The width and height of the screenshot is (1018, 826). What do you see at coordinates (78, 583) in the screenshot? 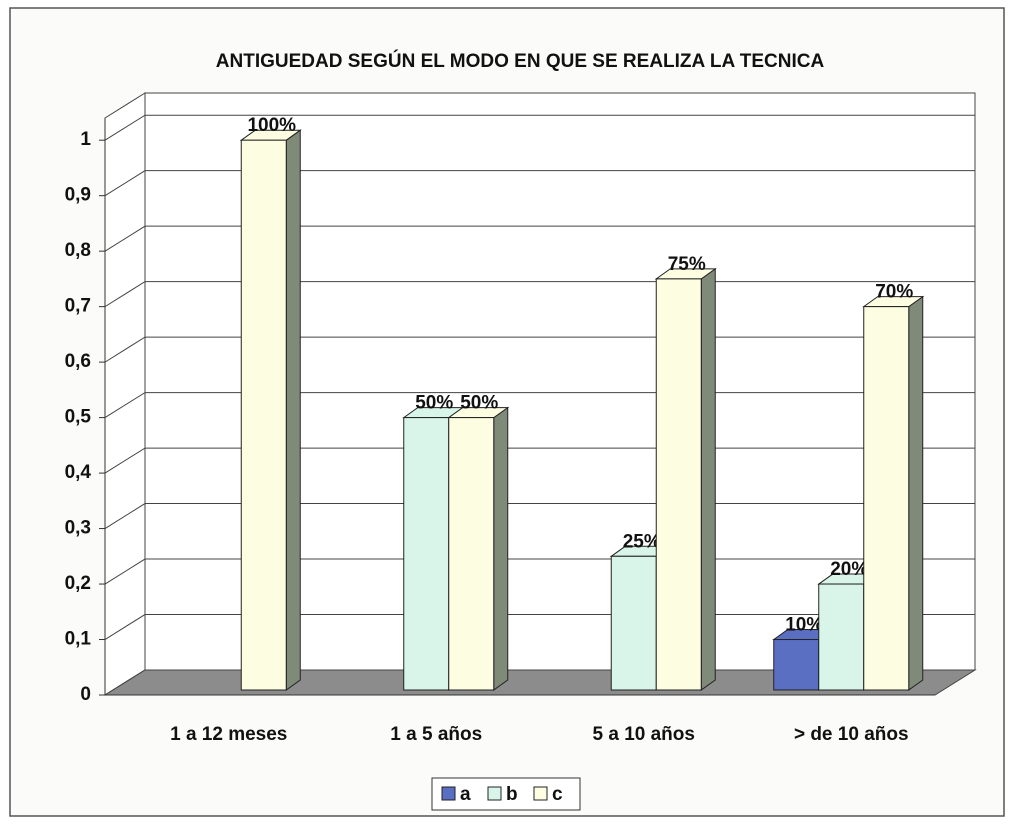
I see `y-tick-label: 0,2` at bounding box center [78, 583].